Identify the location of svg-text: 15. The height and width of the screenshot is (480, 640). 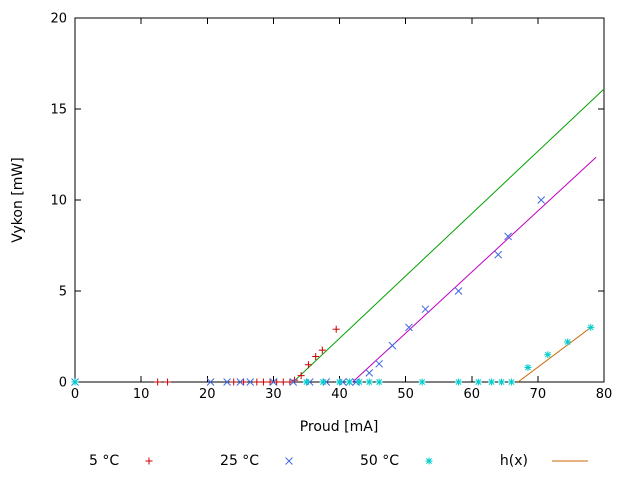
(58, 110).